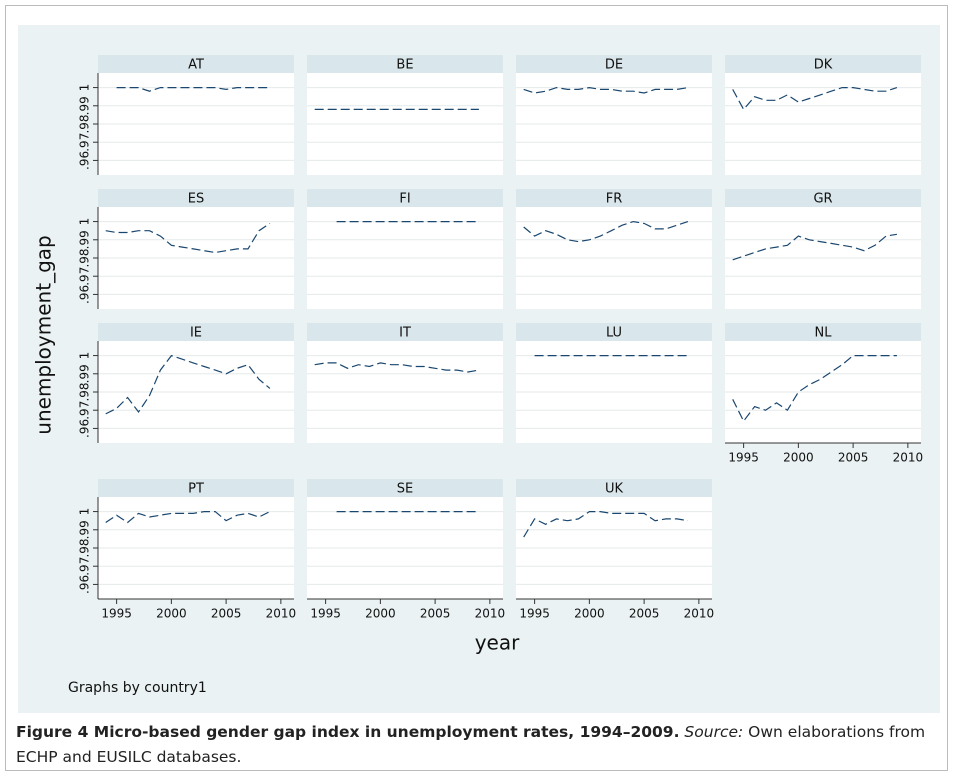  I want to click on panel-title: FR, so click(614, 199).